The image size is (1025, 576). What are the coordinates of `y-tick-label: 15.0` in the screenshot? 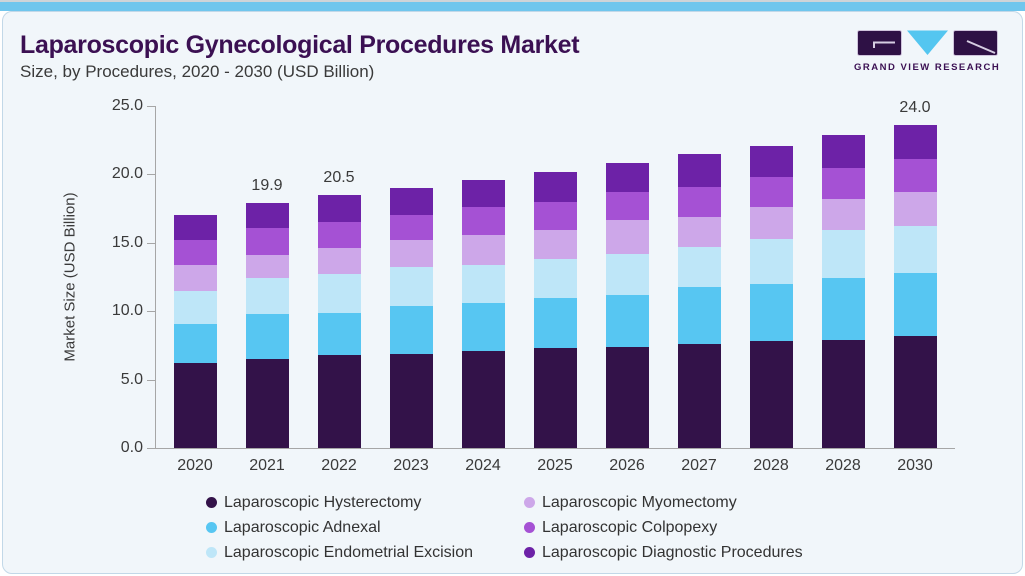 It's located at (127, 242).